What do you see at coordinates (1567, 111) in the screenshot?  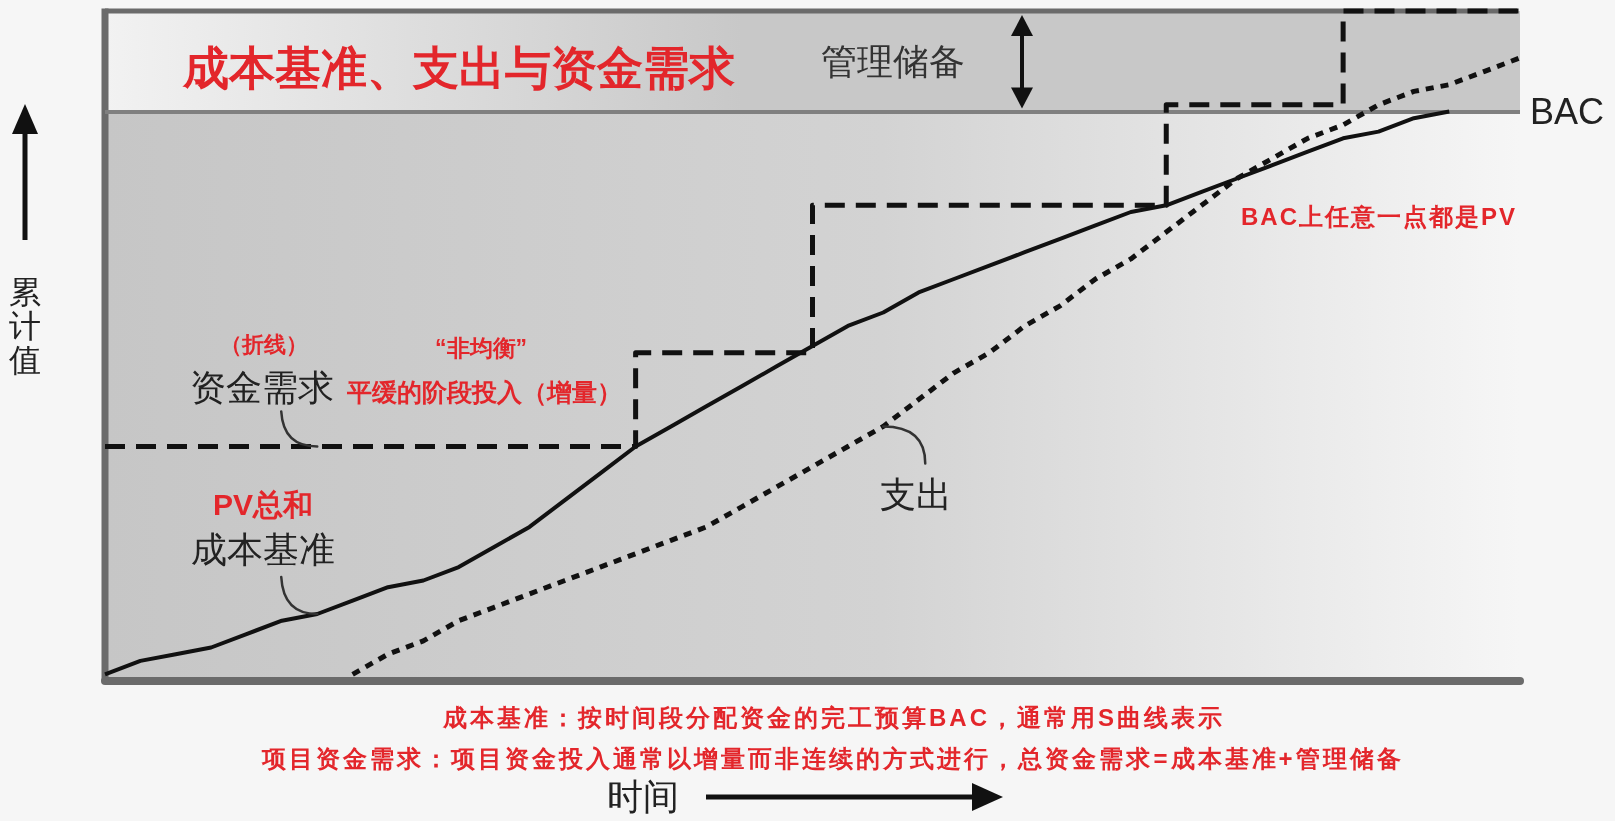 I see `ref-line-label: BAC` at bounding box center [1567, 111].